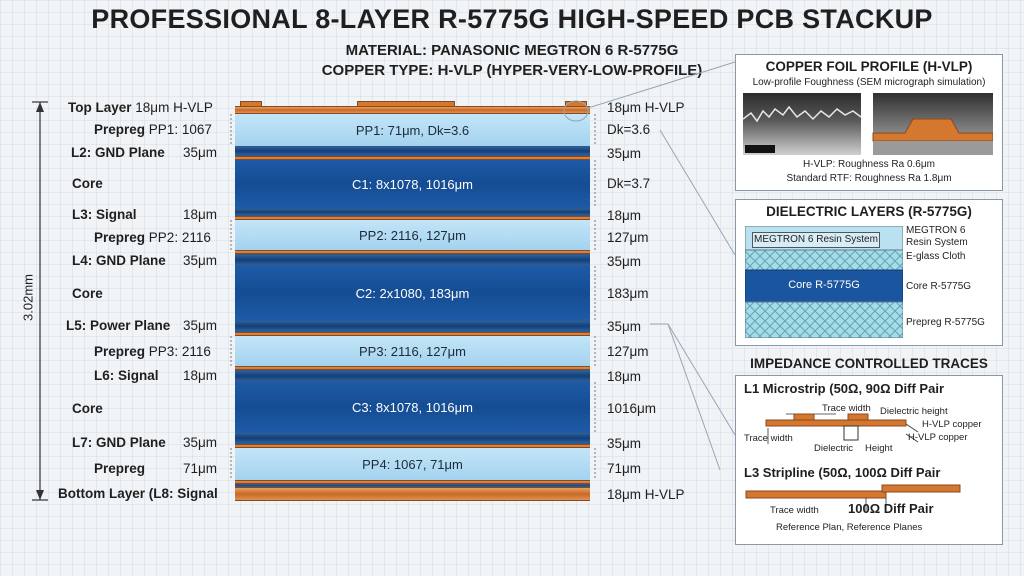 This screenshot has width=1024, height=576. What do you see at coordinates (624, 153) in the screenshot?
I see `right-l2: 35μm` at bounding box center [624, 153].